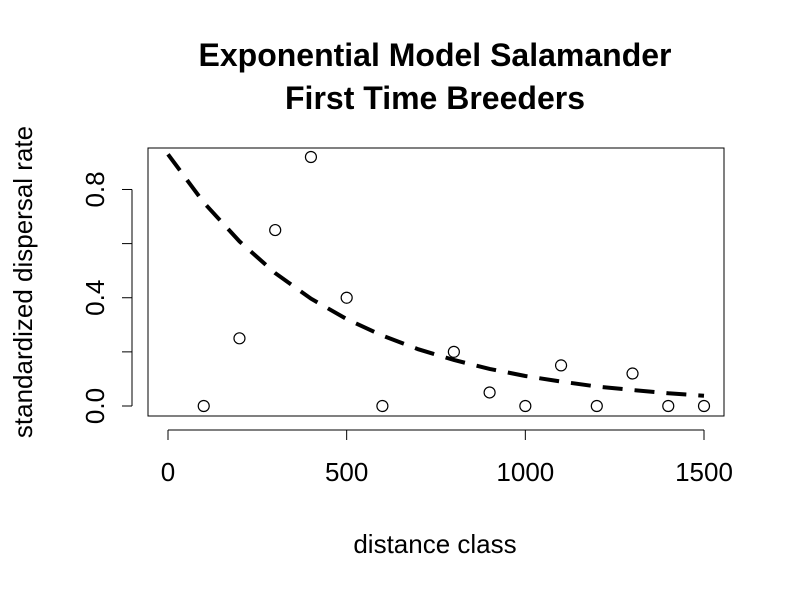 This screenshot has height=600, width=800. Describe the element at coordinates (95, 406) in the screenshot. I see `y-tick-label: 0.0` at that location.